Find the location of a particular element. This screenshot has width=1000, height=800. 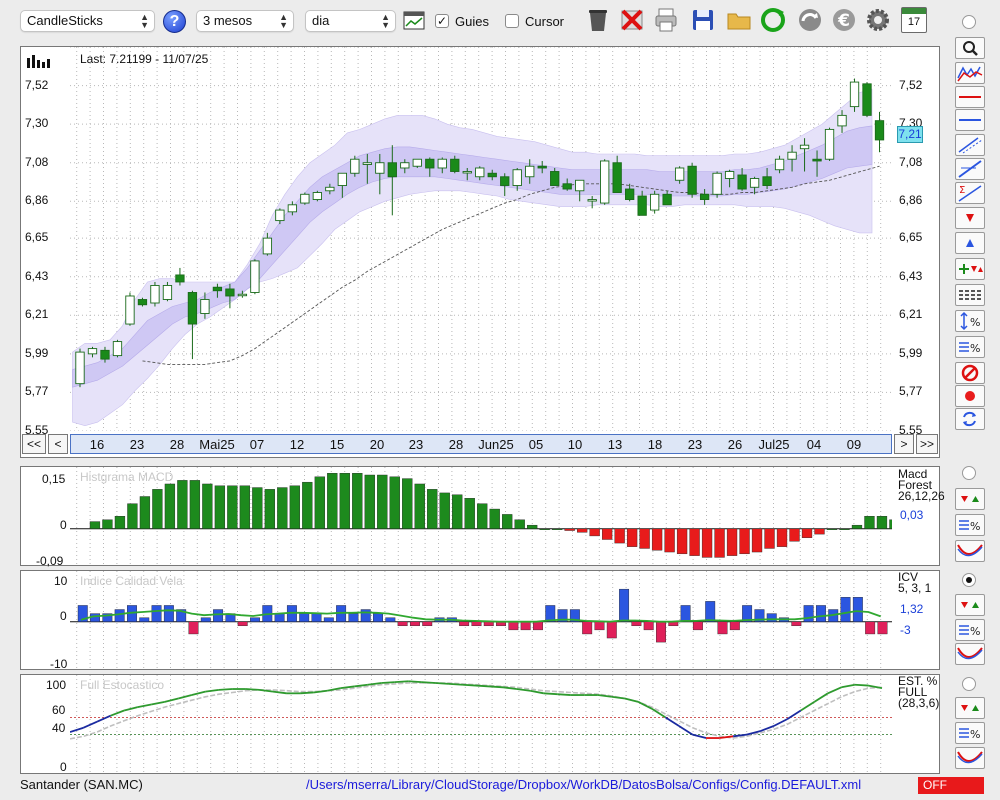

channel-button is located at coordinates (970, 145).